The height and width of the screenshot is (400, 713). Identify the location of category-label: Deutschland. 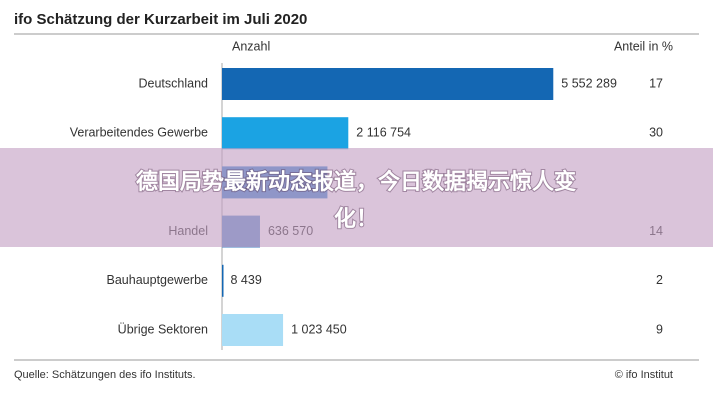
(174, 83).